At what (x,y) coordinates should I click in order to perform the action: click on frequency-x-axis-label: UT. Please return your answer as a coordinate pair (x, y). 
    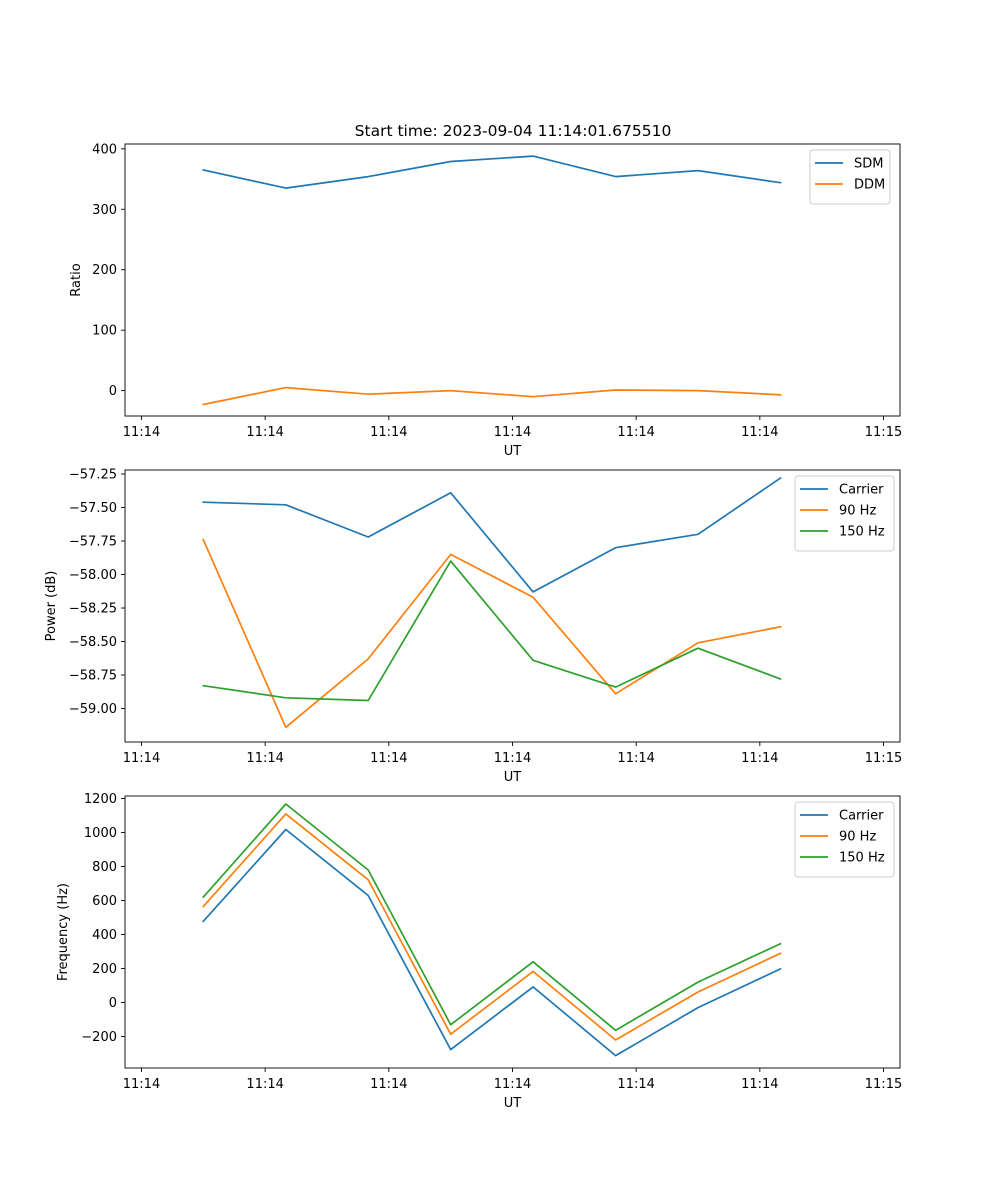
    Looking at the image, I should click on (513, 1103).